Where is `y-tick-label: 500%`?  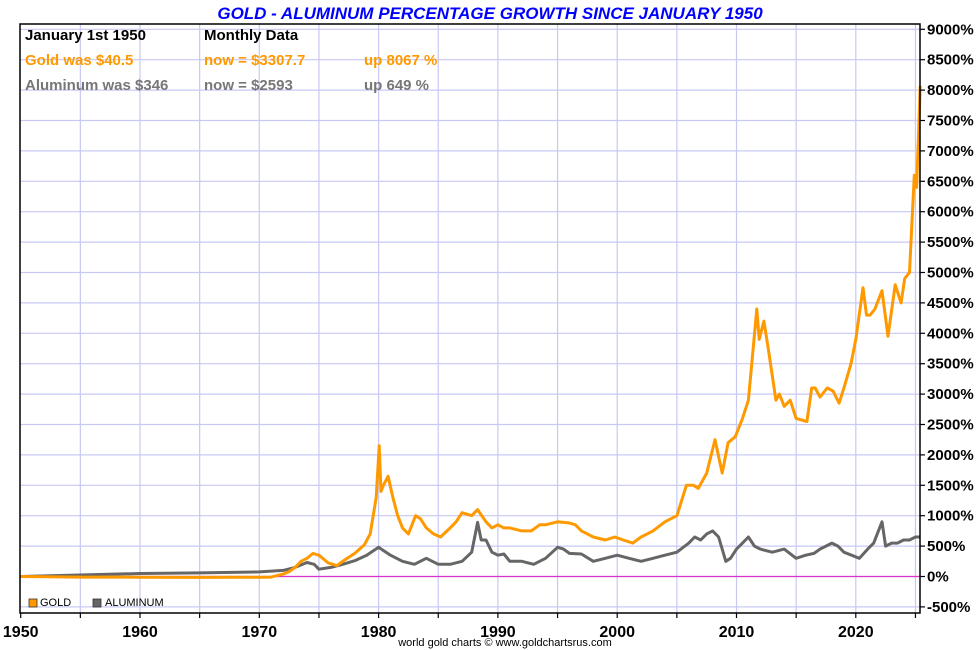
y-tick-label: 500% is located at coordinates (946, 546).